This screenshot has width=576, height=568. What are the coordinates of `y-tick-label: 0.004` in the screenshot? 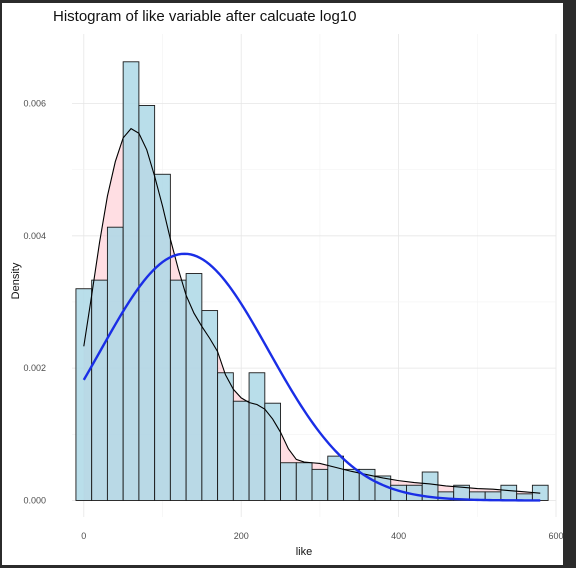 It's located at (34, 236).